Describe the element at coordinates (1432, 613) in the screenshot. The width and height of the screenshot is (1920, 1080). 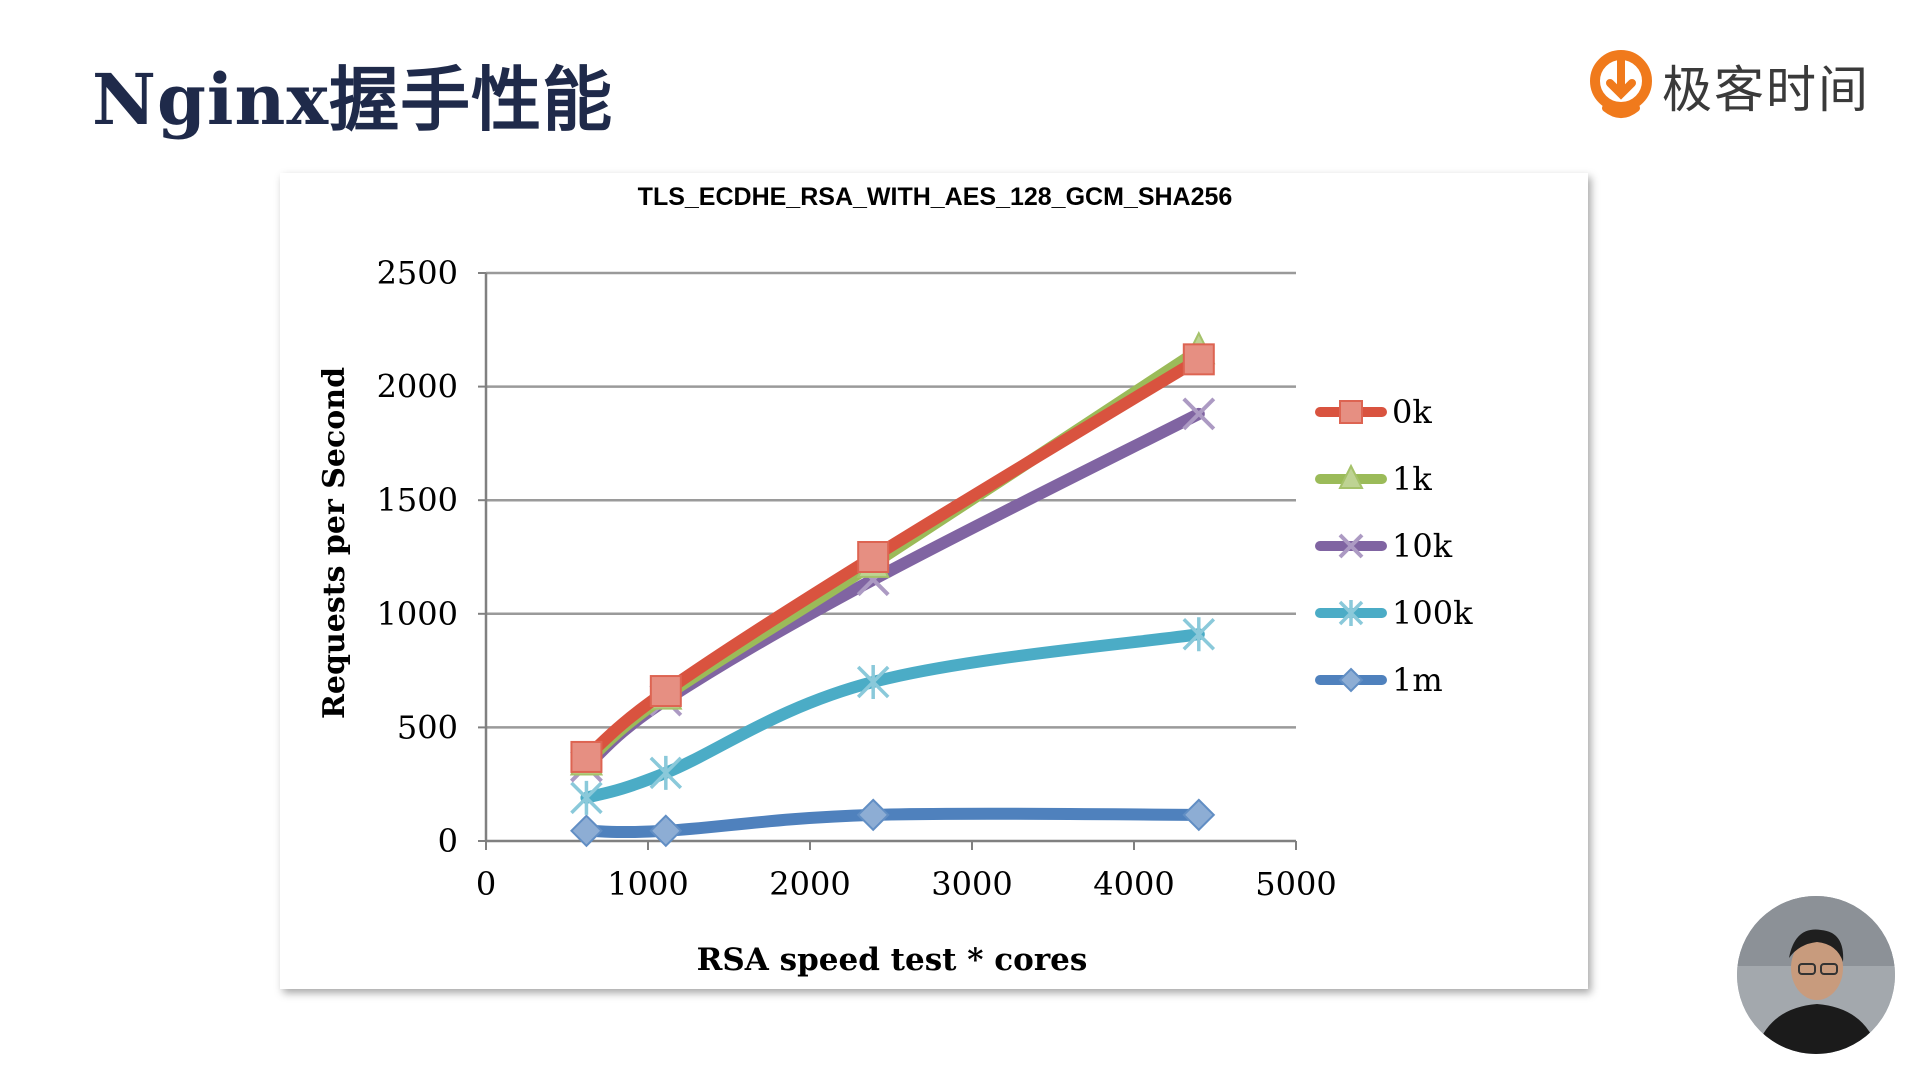
I see `legend-label: 100k` at that location.